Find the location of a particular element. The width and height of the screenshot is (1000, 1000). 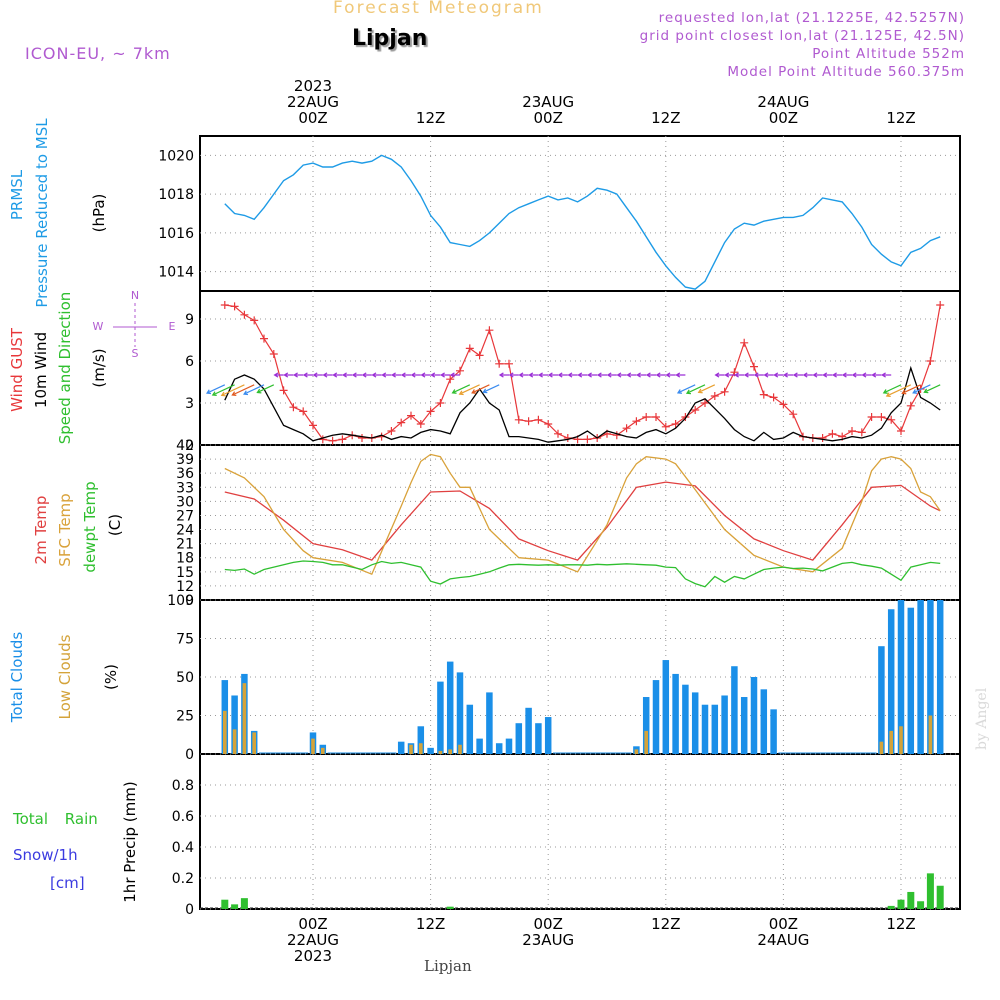

temp-dewpt-label: dewpt Temp is located at coordinates (90, 526).